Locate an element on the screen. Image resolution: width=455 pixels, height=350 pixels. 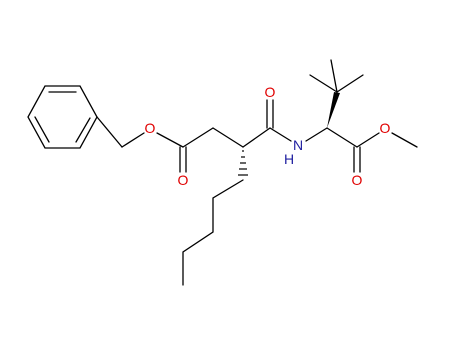
wedge-bond is located at coordinates (333, 110).